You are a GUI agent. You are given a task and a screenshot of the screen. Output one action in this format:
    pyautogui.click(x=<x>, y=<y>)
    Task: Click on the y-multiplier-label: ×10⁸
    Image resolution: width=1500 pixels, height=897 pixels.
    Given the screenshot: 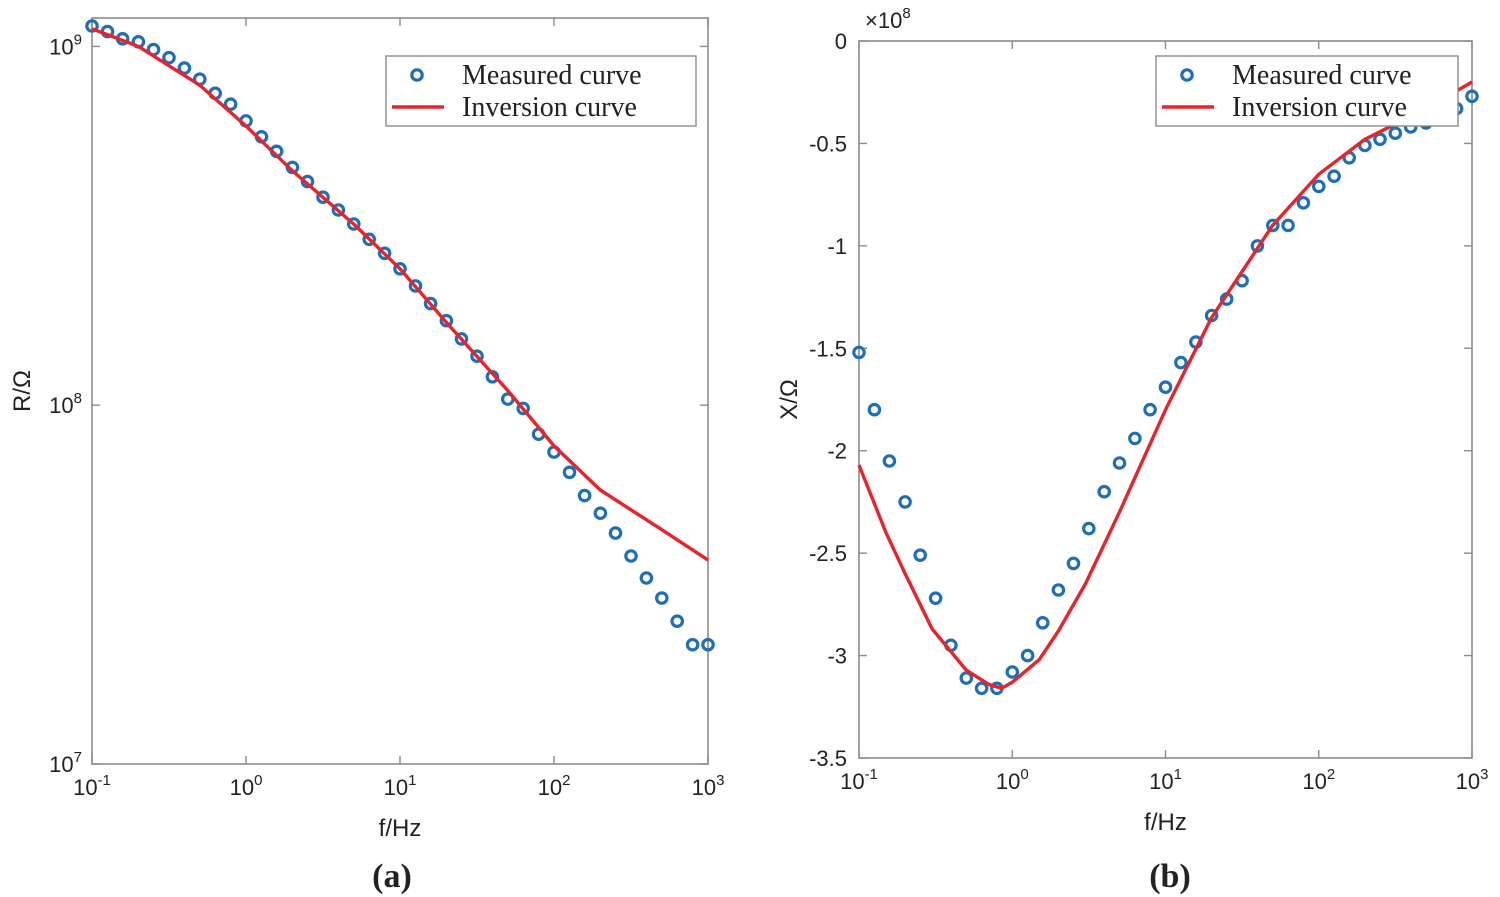 What is the action you would take?
    pyautogui.click(x=888, y=19)
    